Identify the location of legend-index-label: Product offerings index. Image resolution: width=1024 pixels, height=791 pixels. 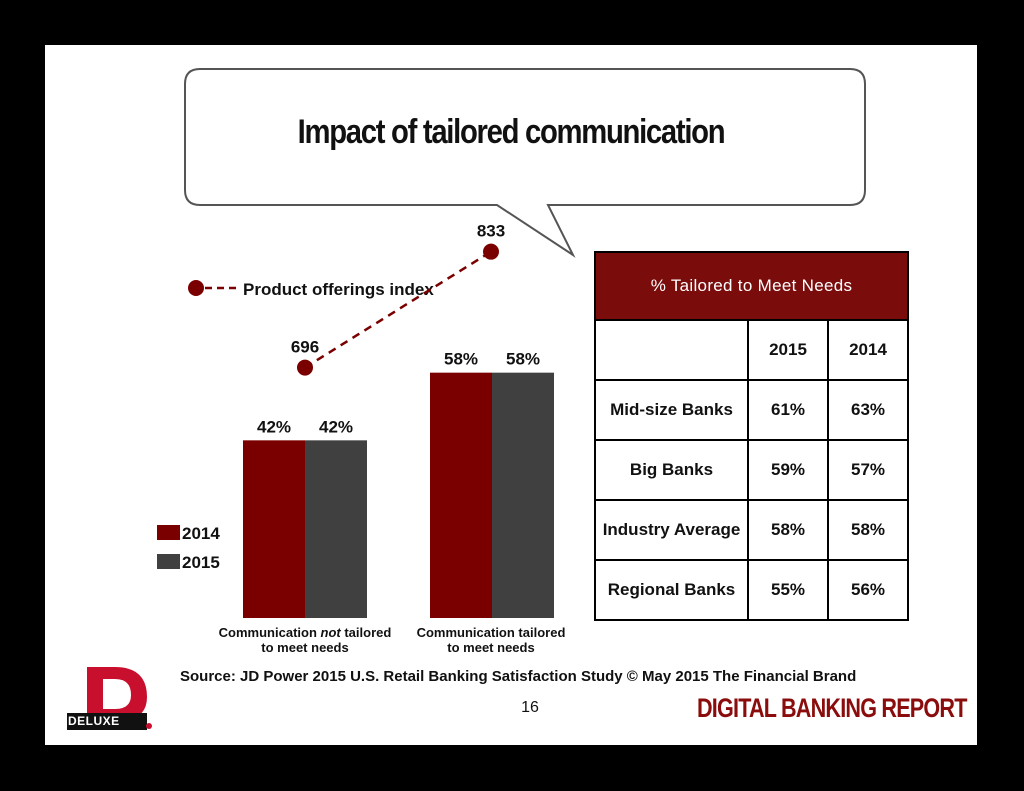
(338, 289).